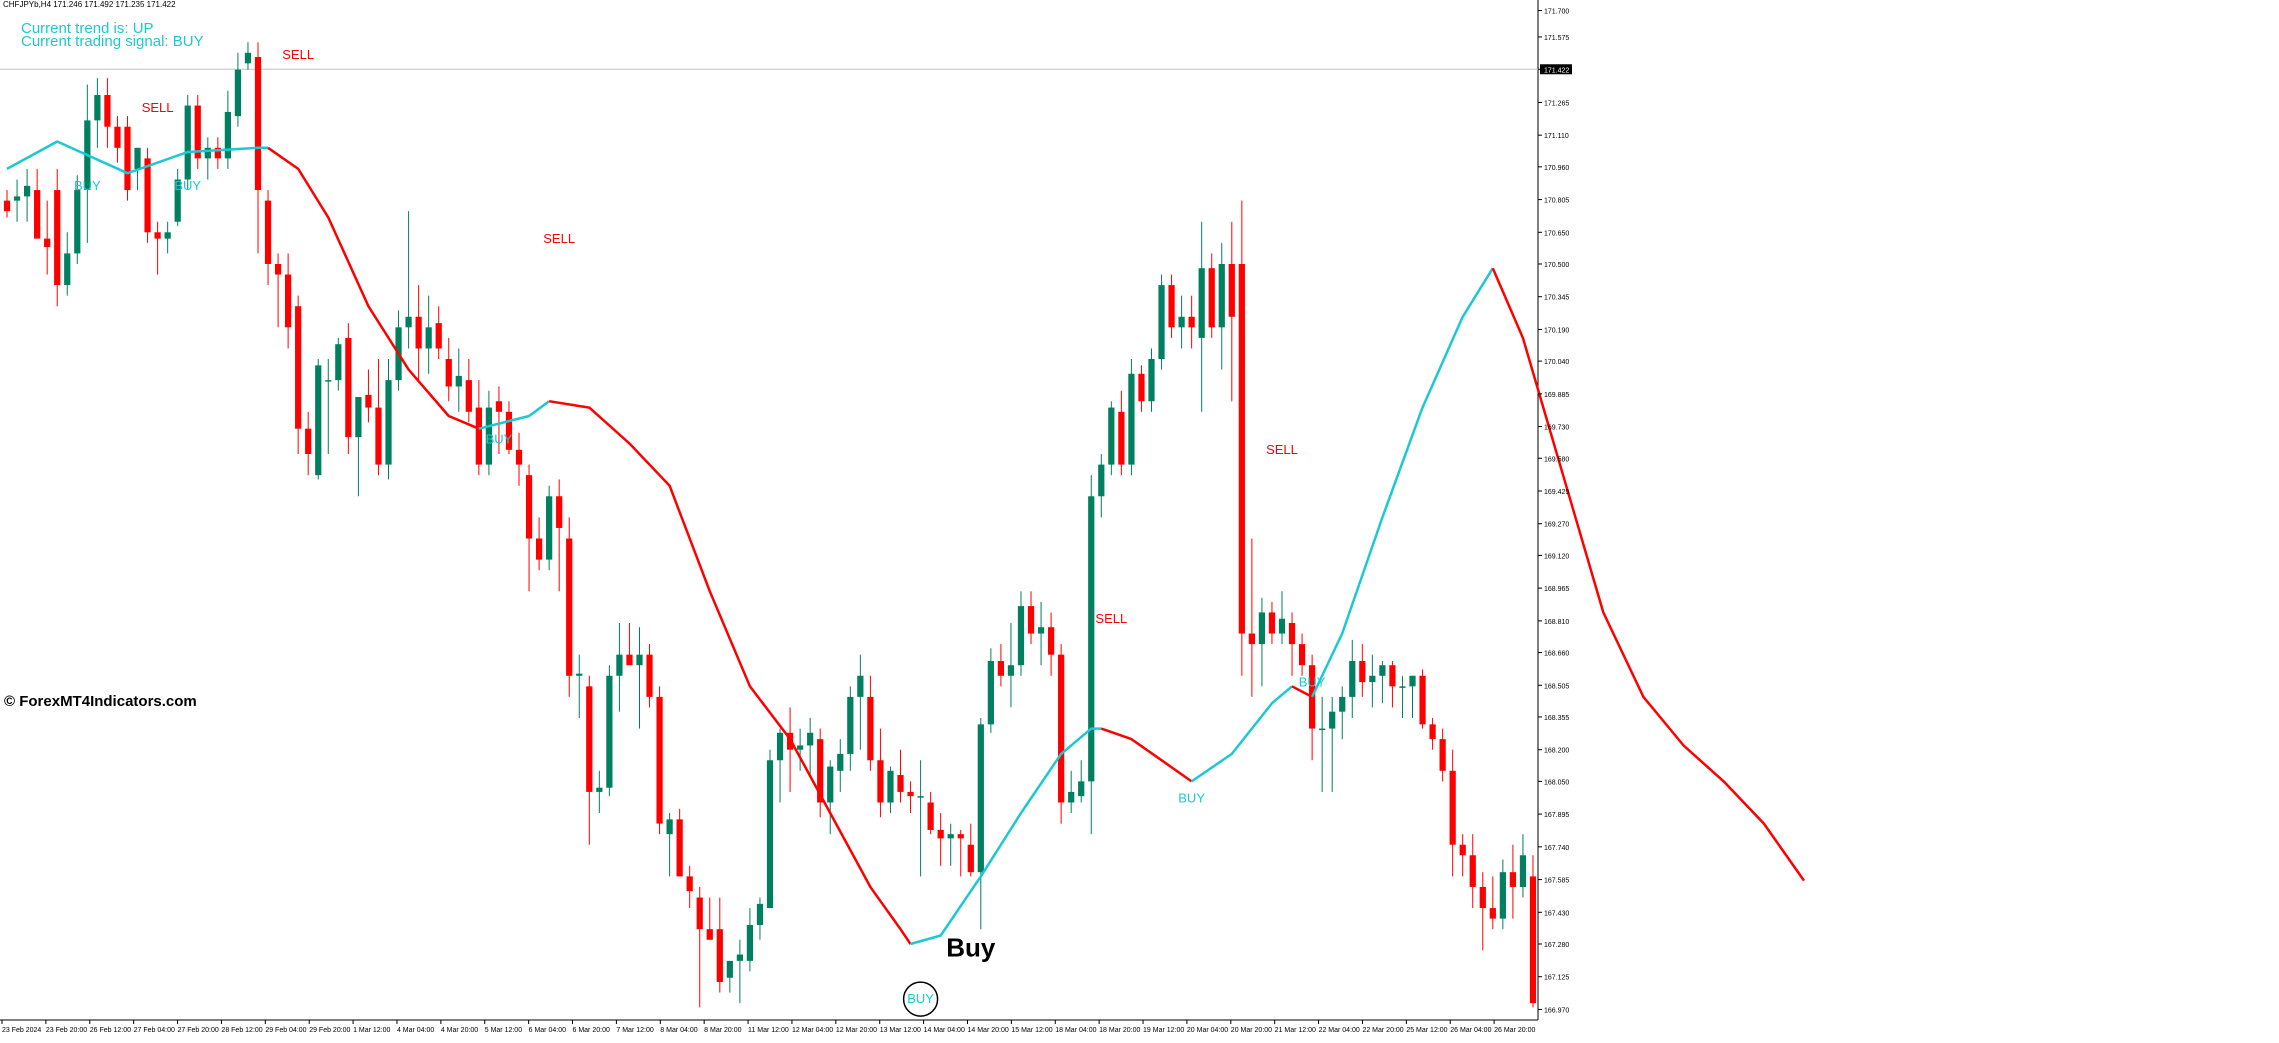  What do you see at coordinates (1556, 525) in the screenshot?
I see `price-tick-label: 169.270` at bounding box center [1556, 525].